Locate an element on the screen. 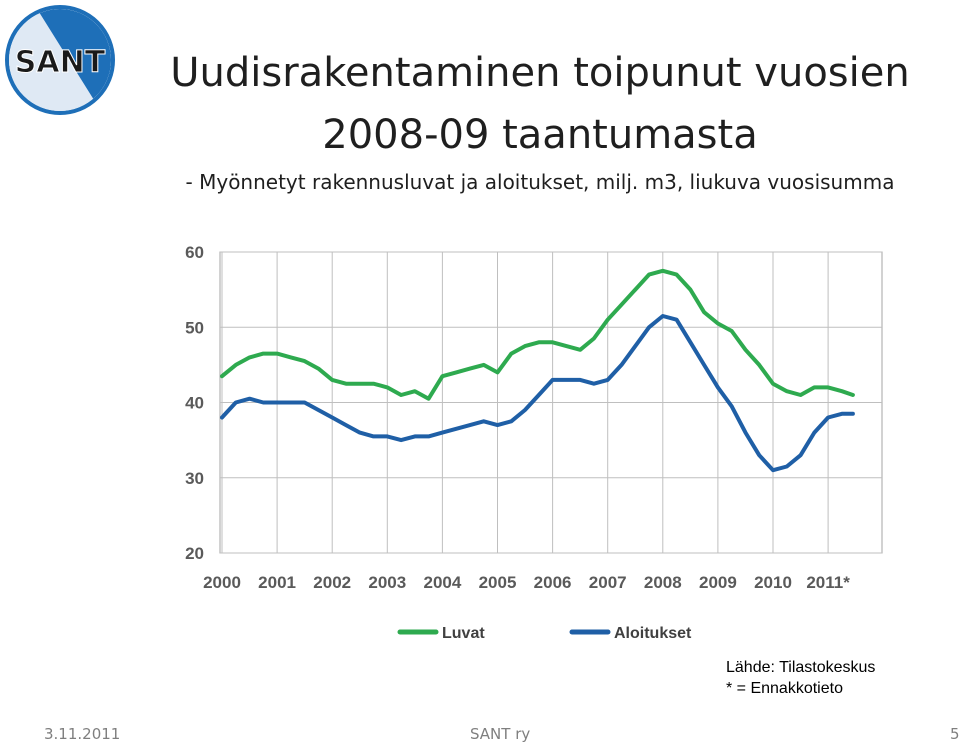 The width and height of the screenshot is (960, 744). source-note: Lähde: Tilastokeskus * = Ennakkotieto is located at coordinates (800, 678).